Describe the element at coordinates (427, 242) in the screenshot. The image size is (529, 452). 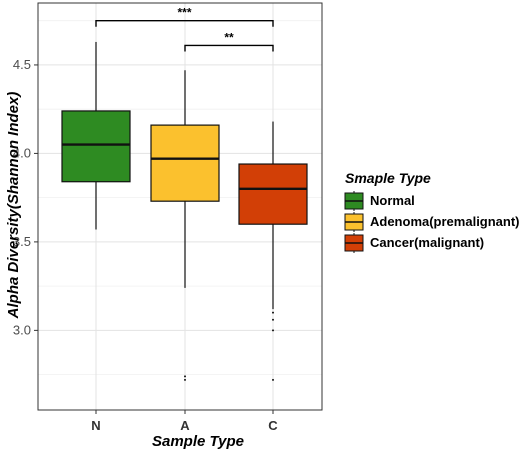
I see `legend-label: Cancer(malignant)` at that location.